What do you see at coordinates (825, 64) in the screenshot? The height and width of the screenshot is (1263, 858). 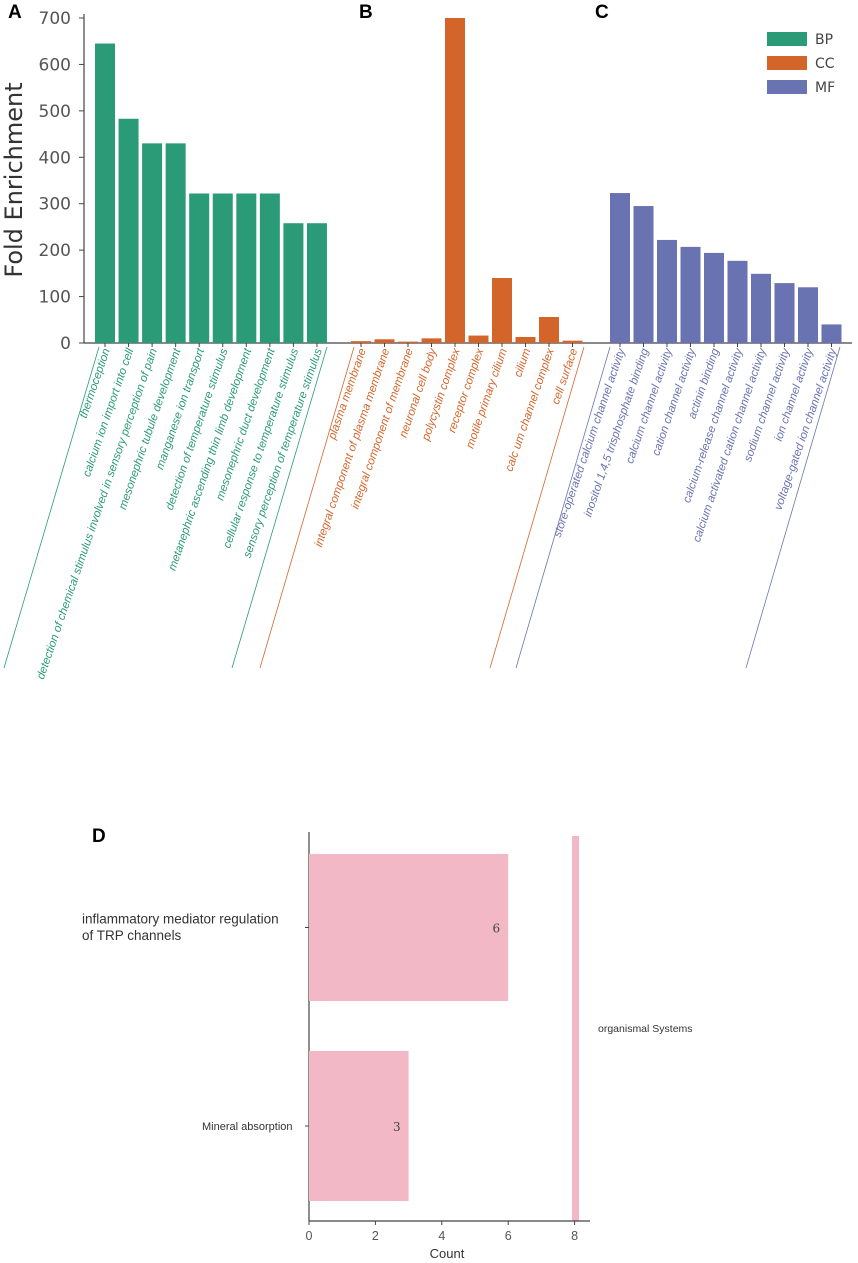 I see `legend-label-cc: CC` at bounding box center [825, 64].